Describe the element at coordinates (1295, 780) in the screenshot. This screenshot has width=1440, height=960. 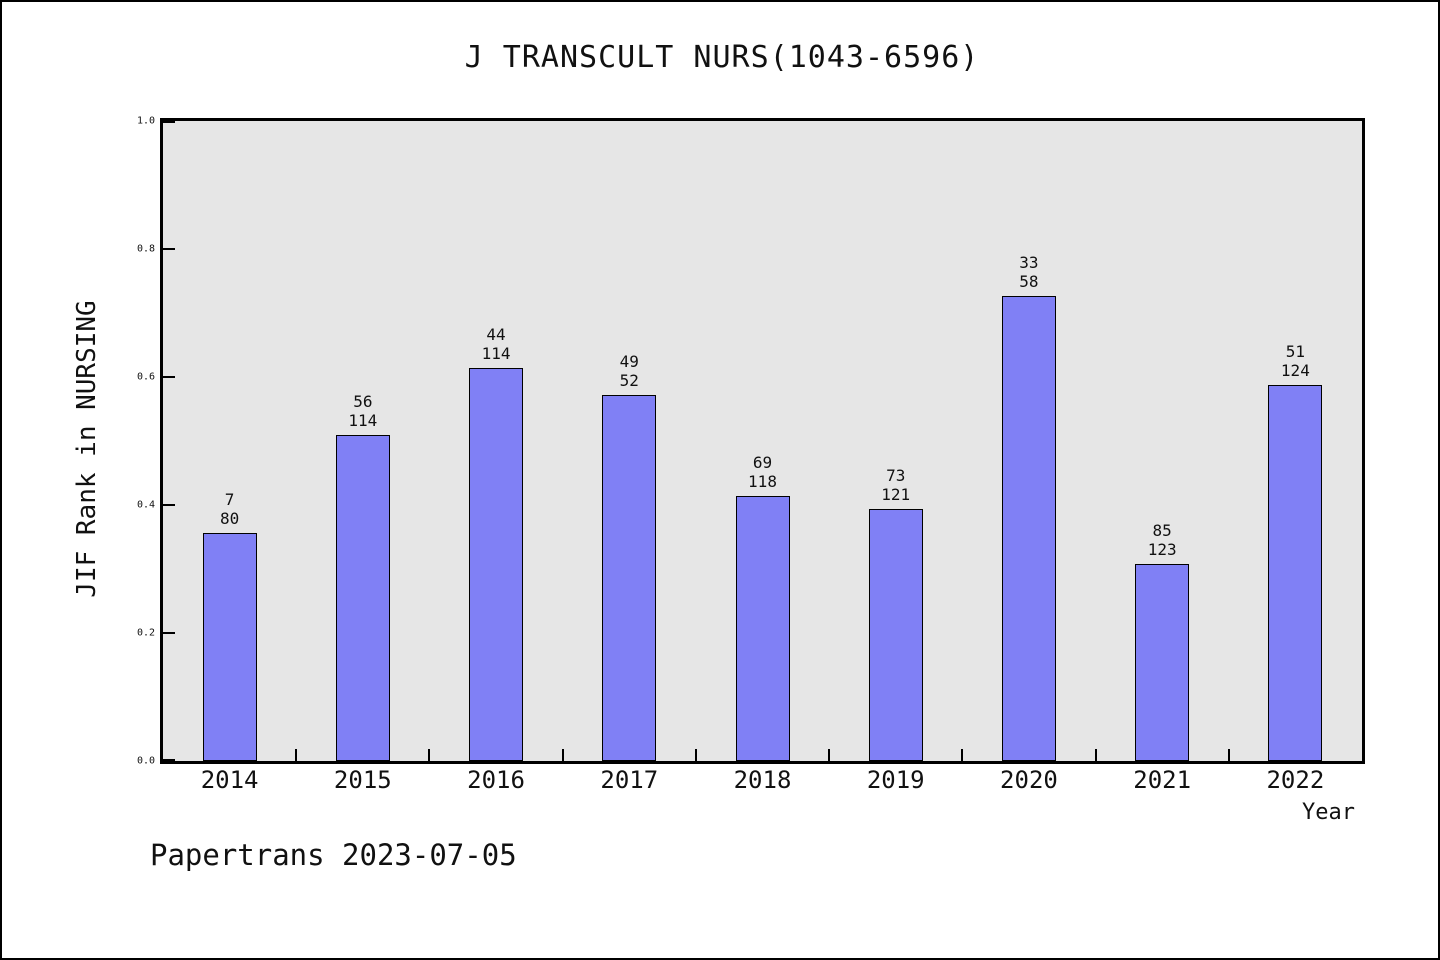
I see `x-tick-label-2022: 2022` at that location.